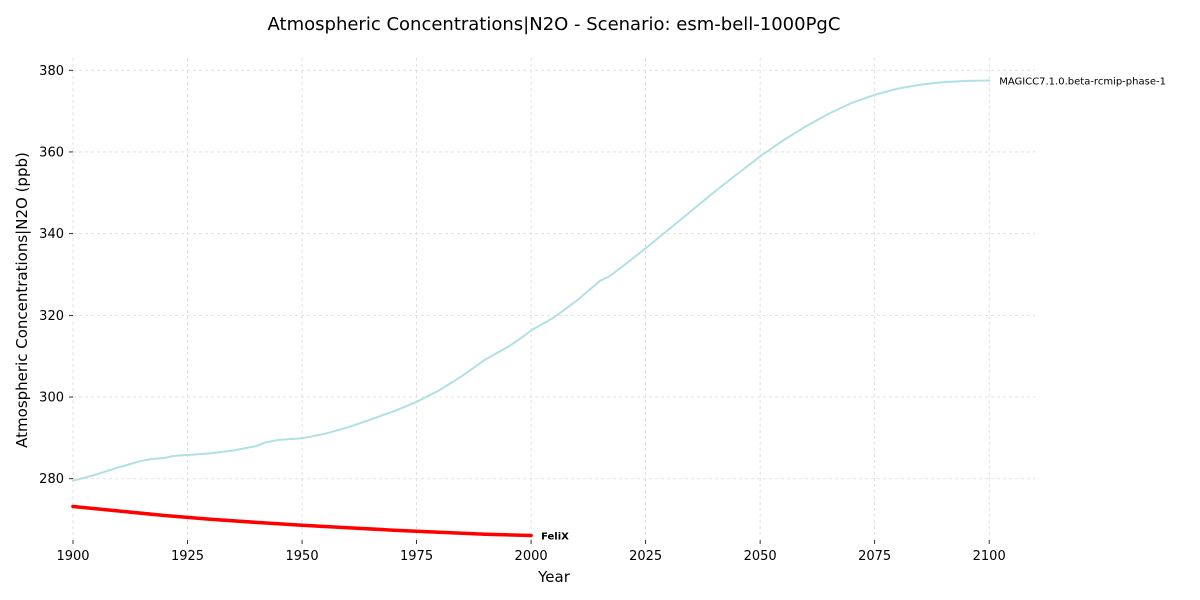 The image size is (1200, 600). Describe the element at coordinates (51, 152) in the screenshot. I see `y-tick-label: 360` at that location.